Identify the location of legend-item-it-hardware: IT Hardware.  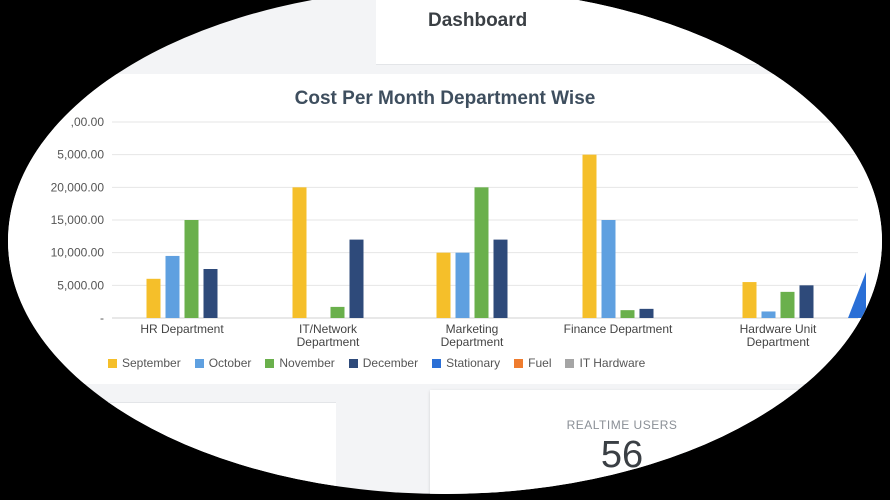
(605, 363).